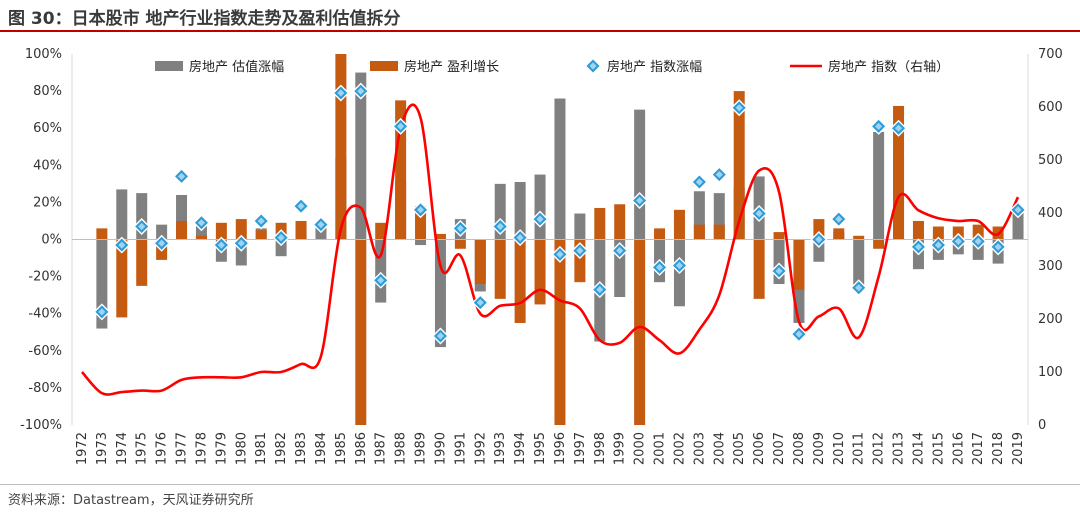  What do you see at coordinates (281, 448) in the screenshot?
I see `x-tick-label: 1982` at bounding box center [281, 448].